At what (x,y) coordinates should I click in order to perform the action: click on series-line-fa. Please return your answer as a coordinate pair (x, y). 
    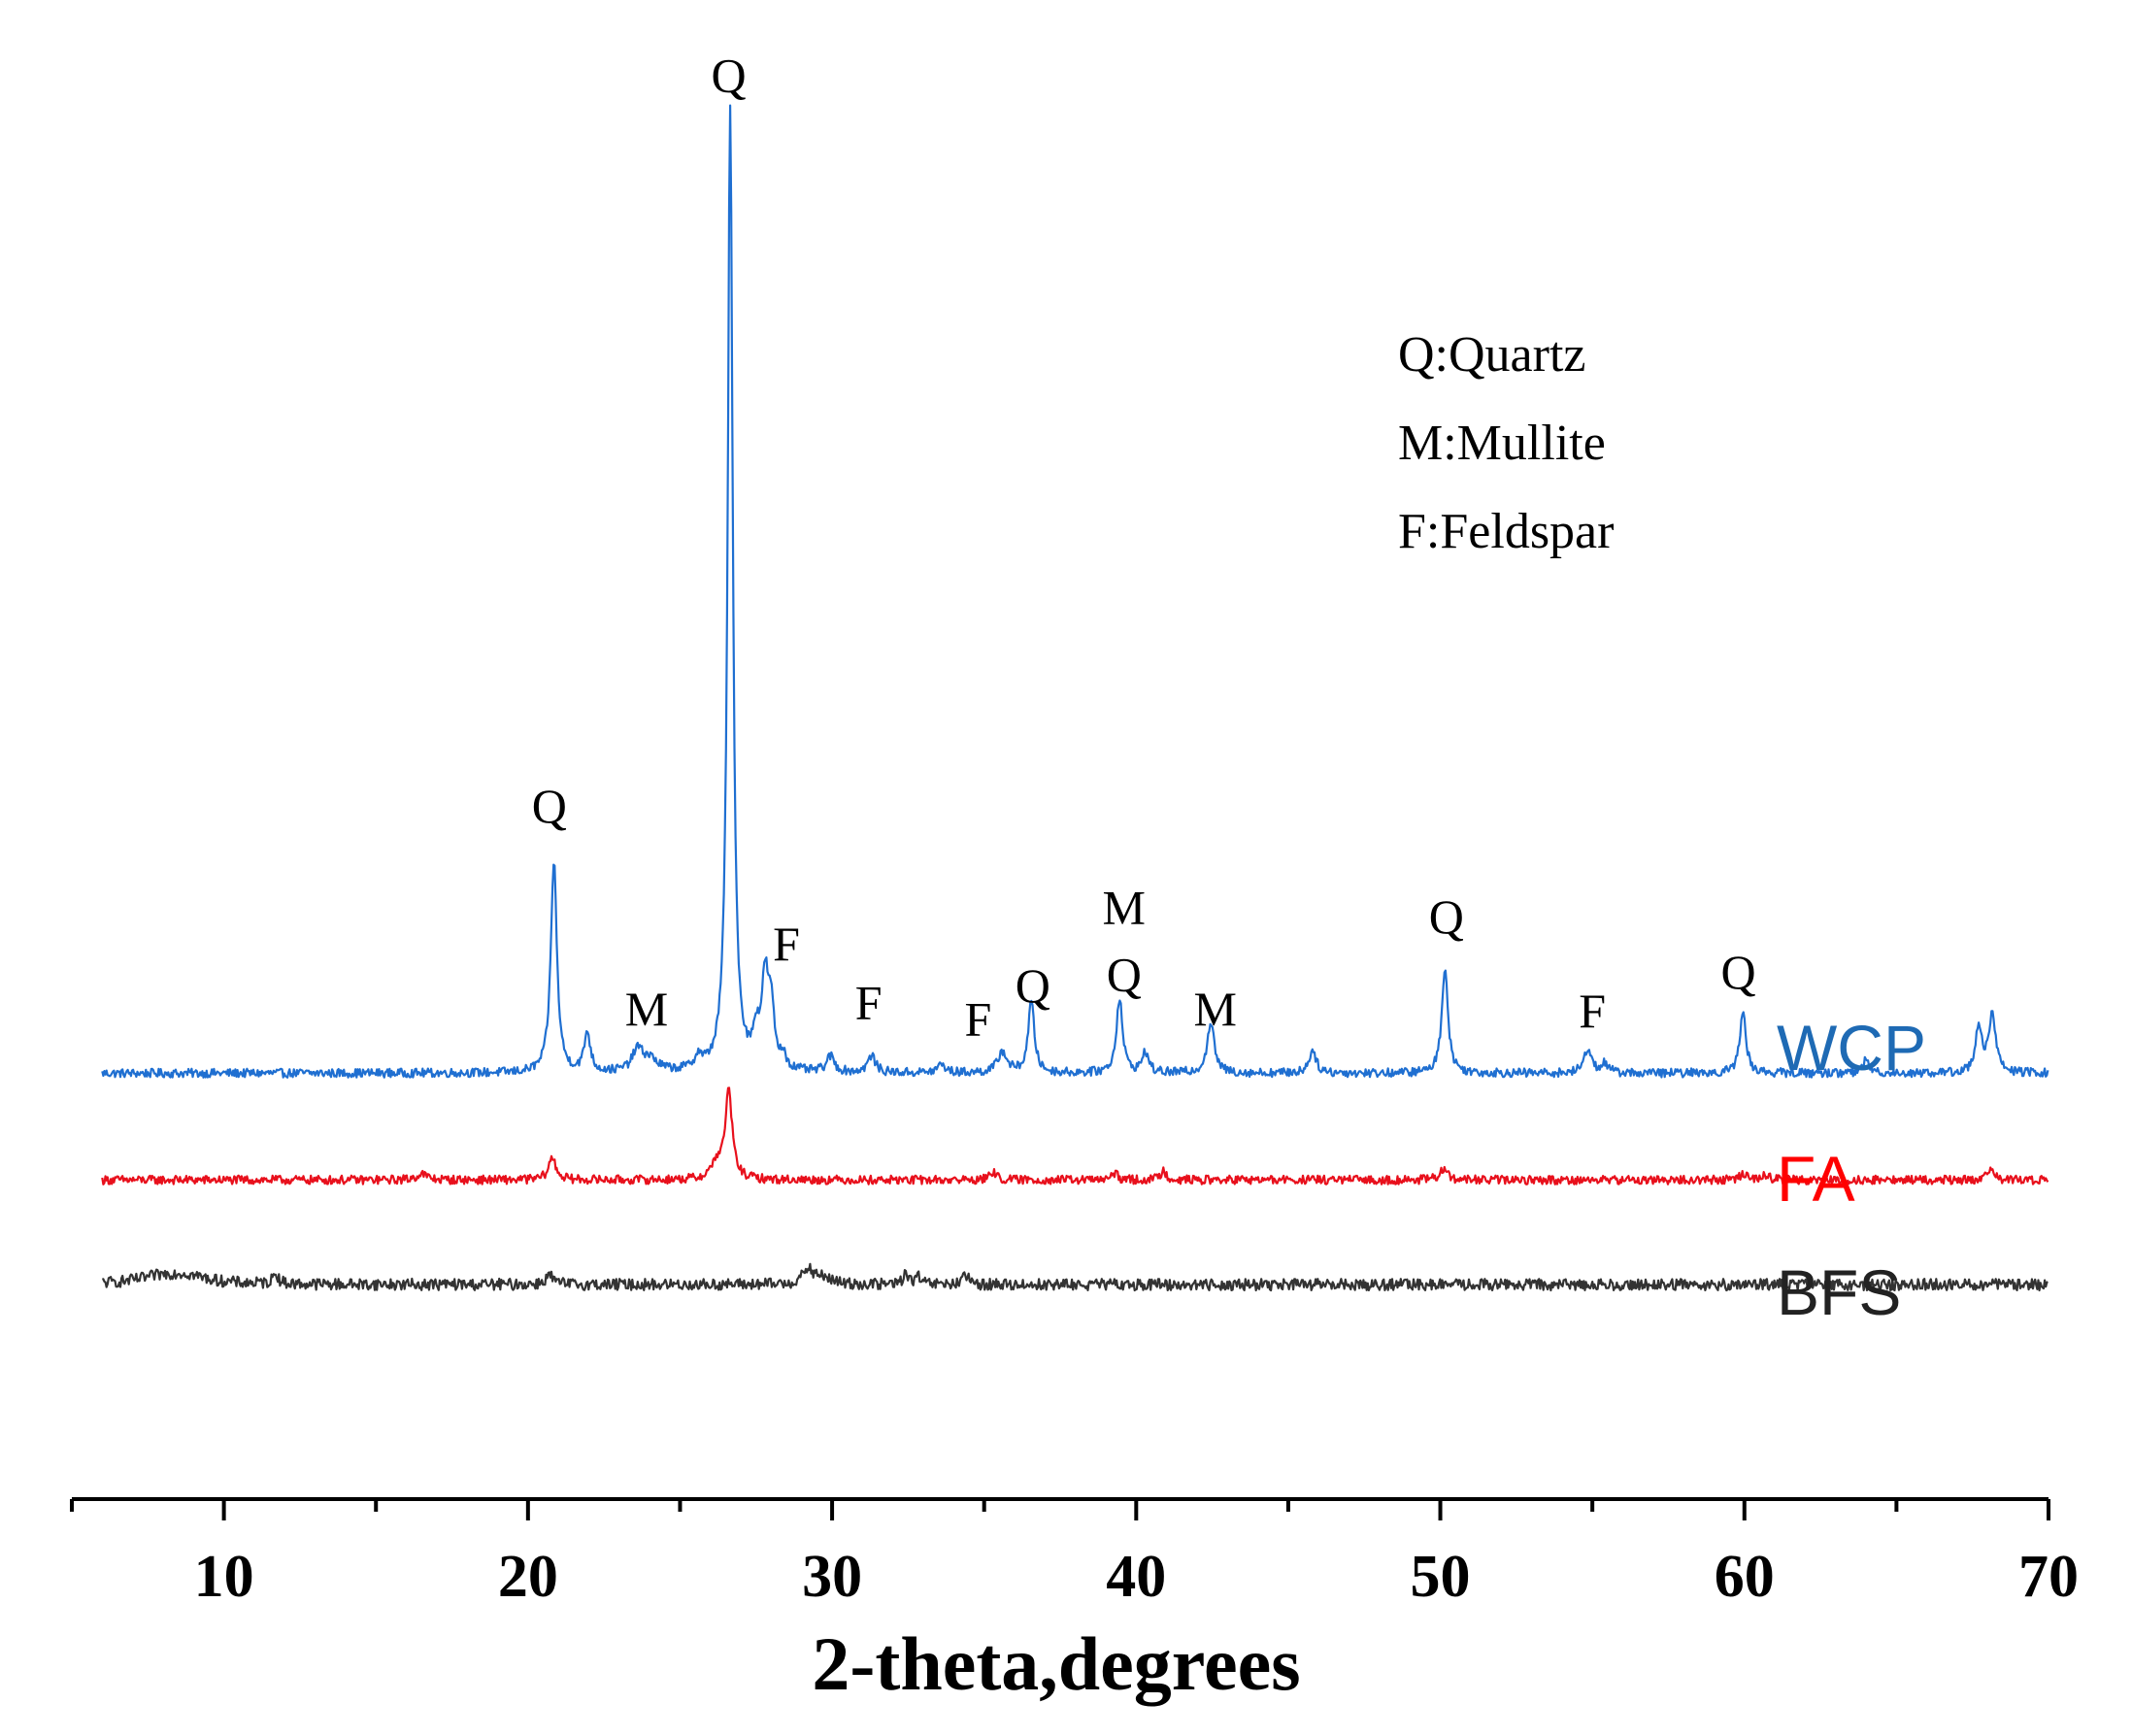
    Looking at the image, I should click on (1075, 1135).